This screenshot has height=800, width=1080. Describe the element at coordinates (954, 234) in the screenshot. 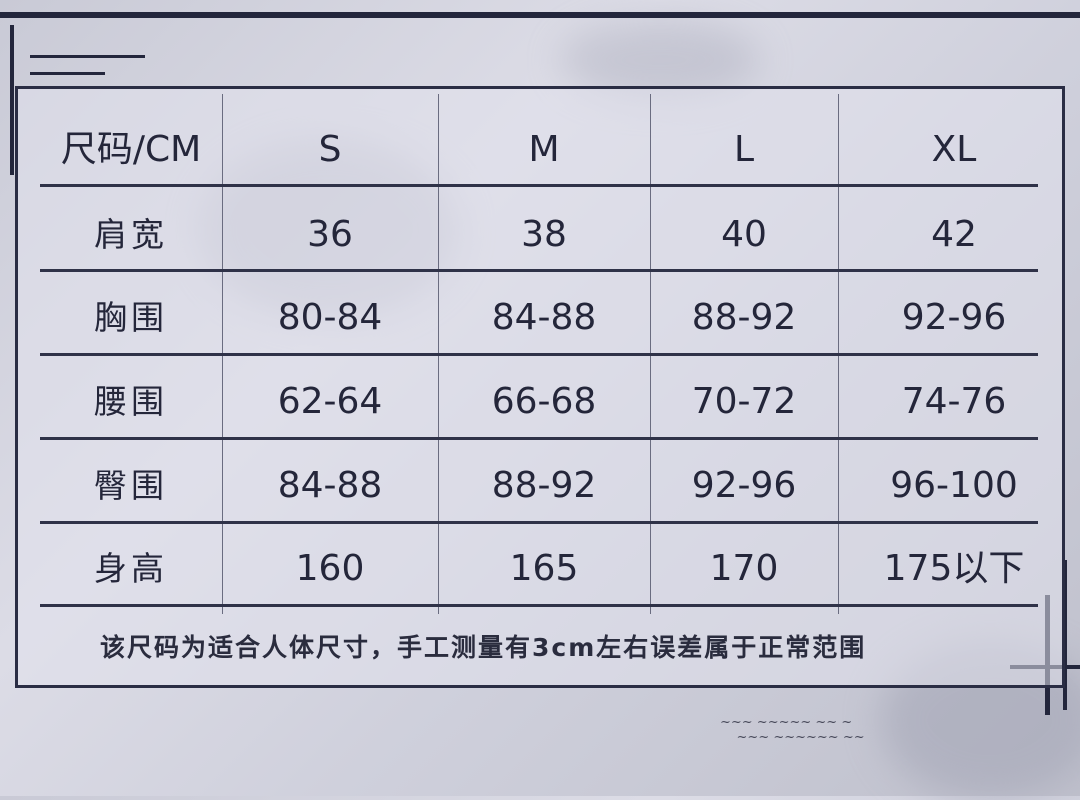

I see `table-cell: 42` at that location.